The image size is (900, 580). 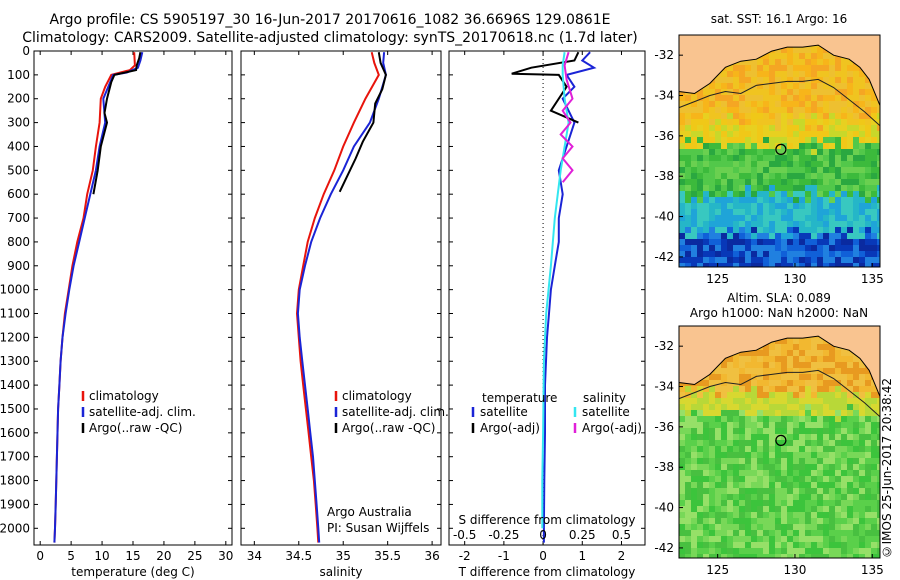 I want to click on y-tick-label: 1200, so click(x=15, y=337).